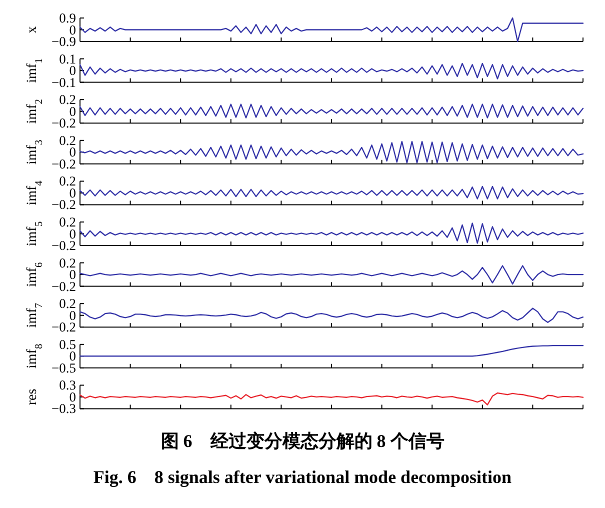 The height and width of the screenshot is (508, 605). Describe the element at coordinates (32, 30) in the screenshot. I see `y-axis-title: x` at that location.